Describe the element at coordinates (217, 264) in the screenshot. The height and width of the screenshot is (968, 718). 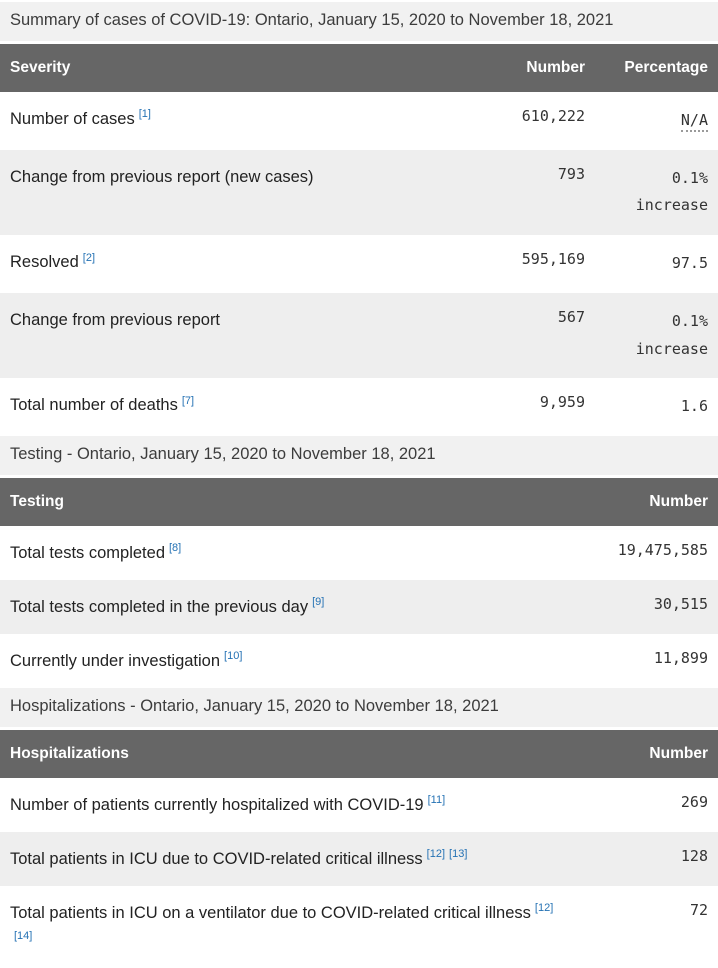
I see `row-label: Resolved [2]` at that location.